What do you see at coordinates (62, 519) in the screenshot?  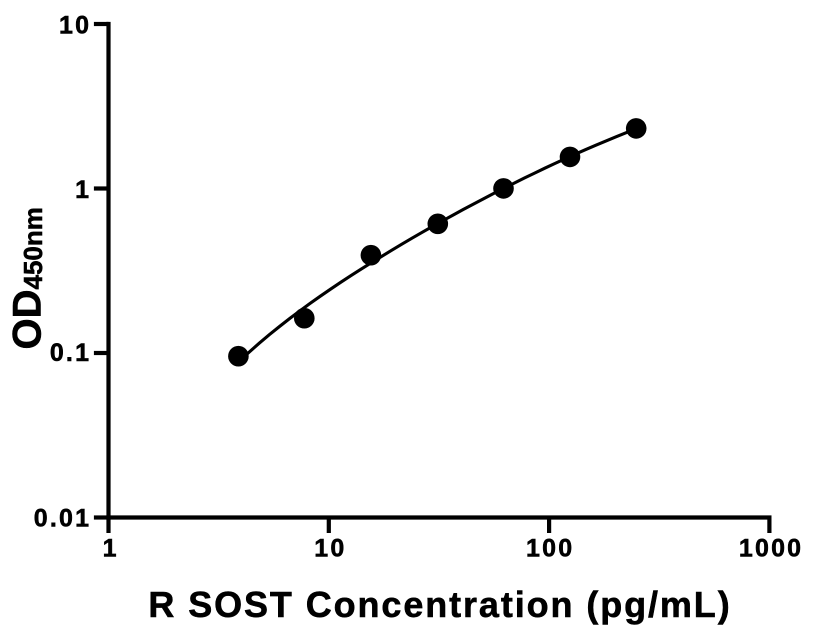 I see `svg-text: 0.01` at bounding box center [62, 519].